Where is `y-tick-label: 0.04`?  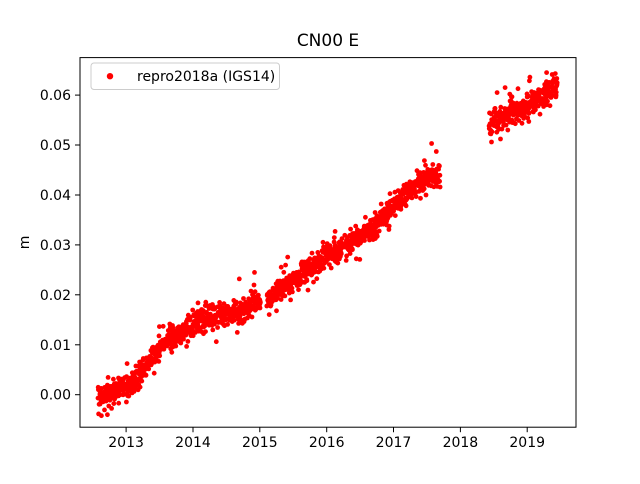 y-tick-label: 0.04 is located at coordinates (55, 196).